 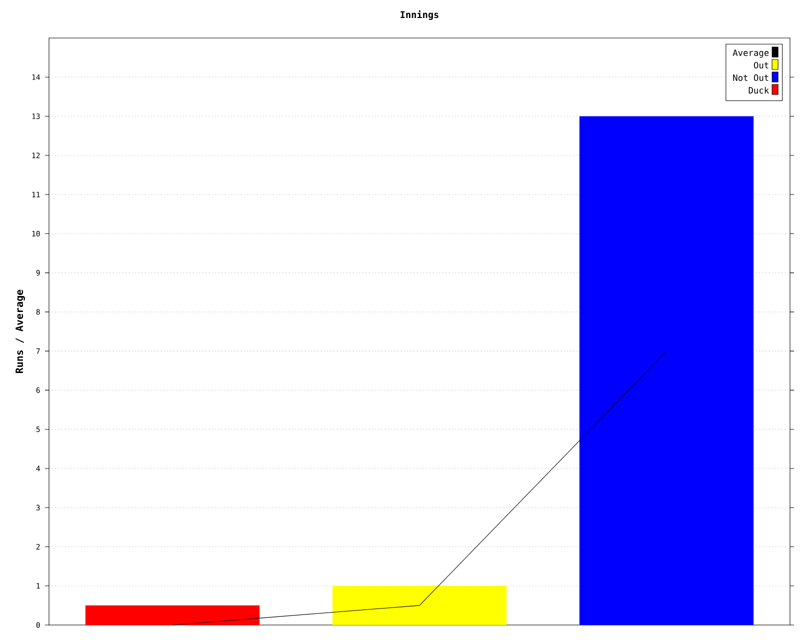 I want to click on legend-label: Duck, so click(x=758, y=90).